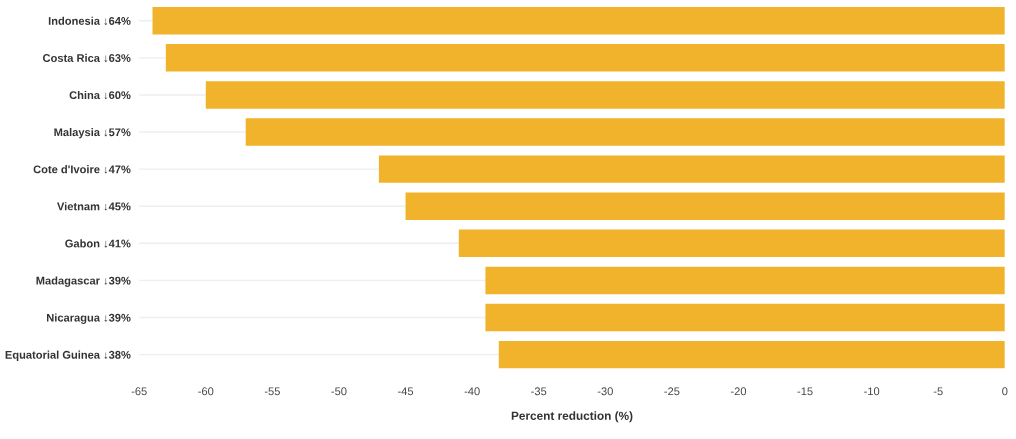 Image resolution: width=1016 pixels, height=439 pixels. What do you see at coordinates (605, 391) in the screenshot?
I see `x-tick-label: -30` at bounding box center [605, 391].